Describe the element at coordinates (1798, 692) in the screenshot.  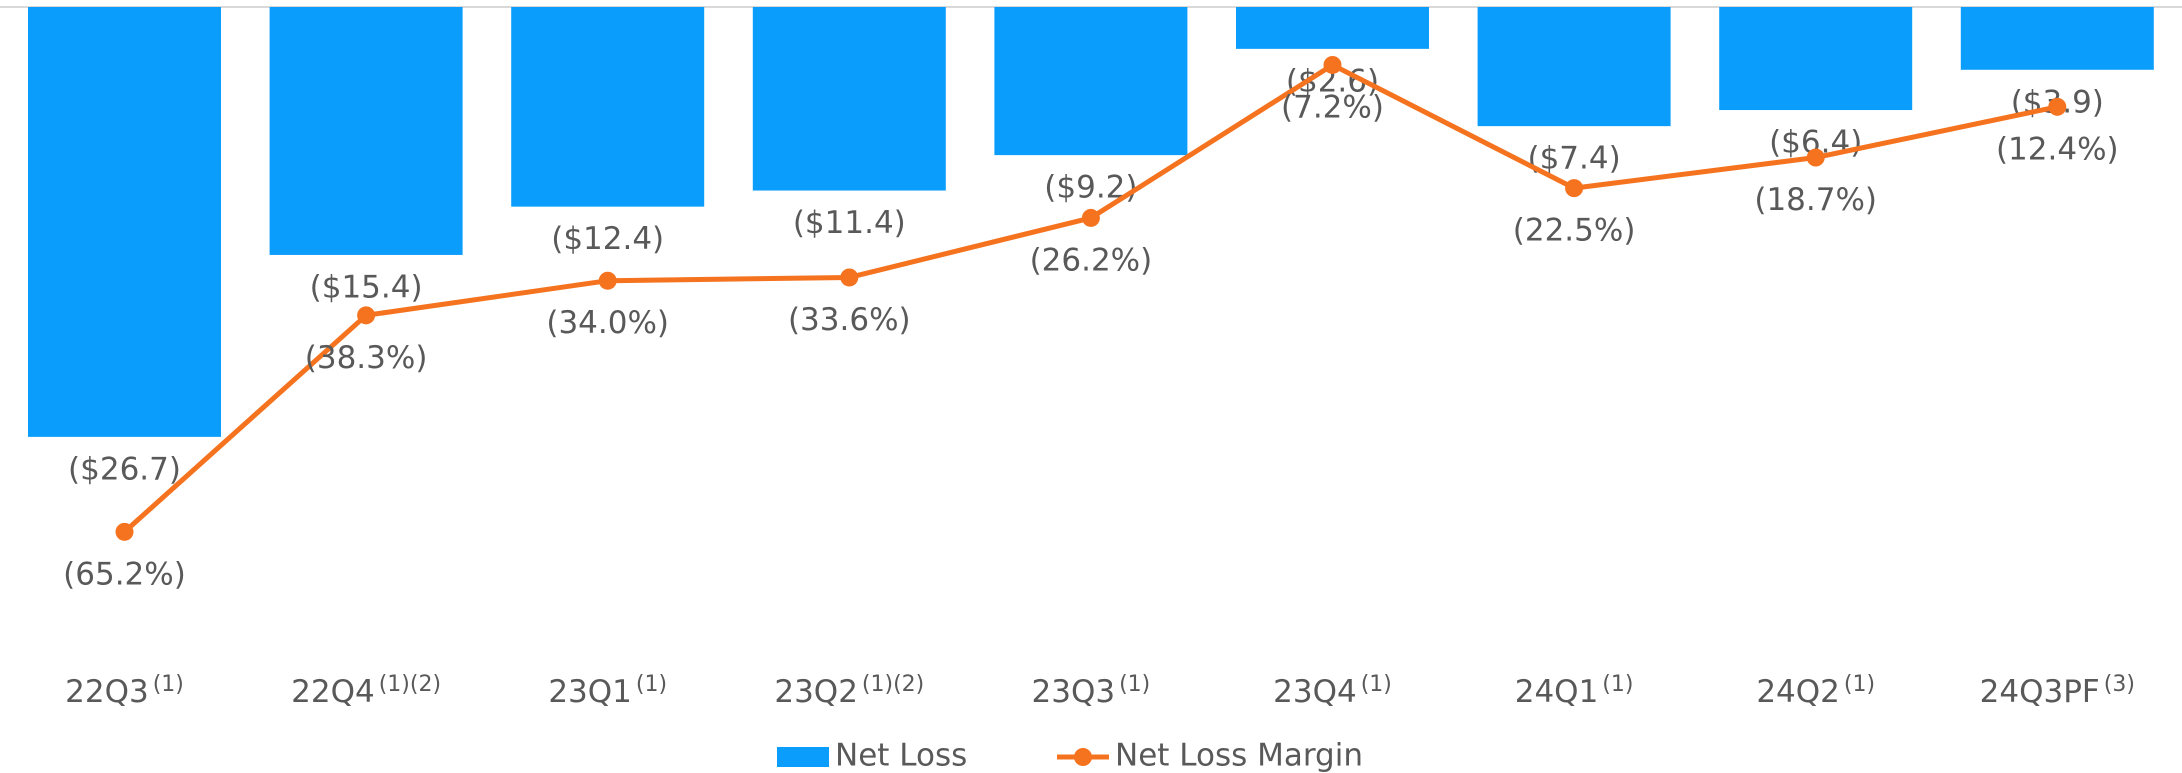
I see `category-name: 24Q2` at that location.